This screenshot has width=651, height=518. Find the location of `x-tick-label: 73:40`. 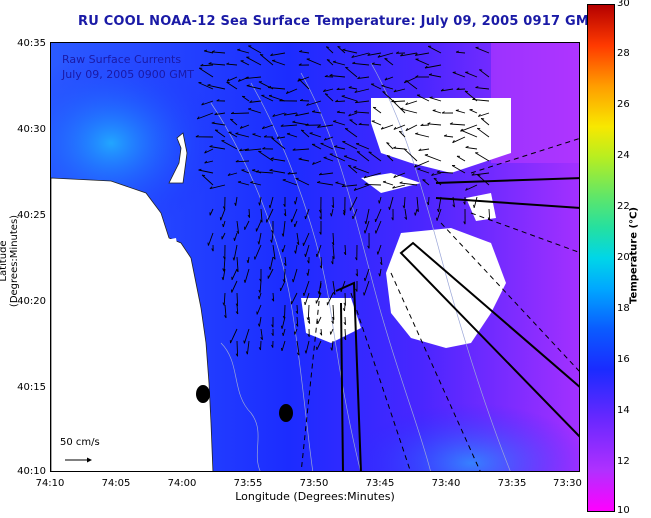

x-tick-label: 73:40 is located at coordinates (446, 483).